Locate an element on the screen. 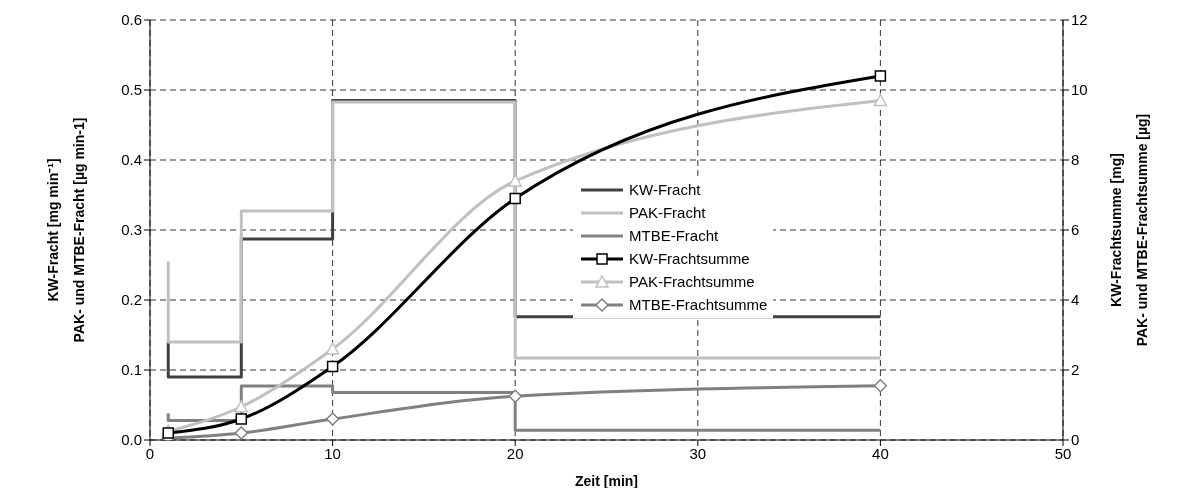 Image resolution: width=1184 pixels, height=495 pixels. y-tick-label: 0.6 is located at coordinates (131, 20).